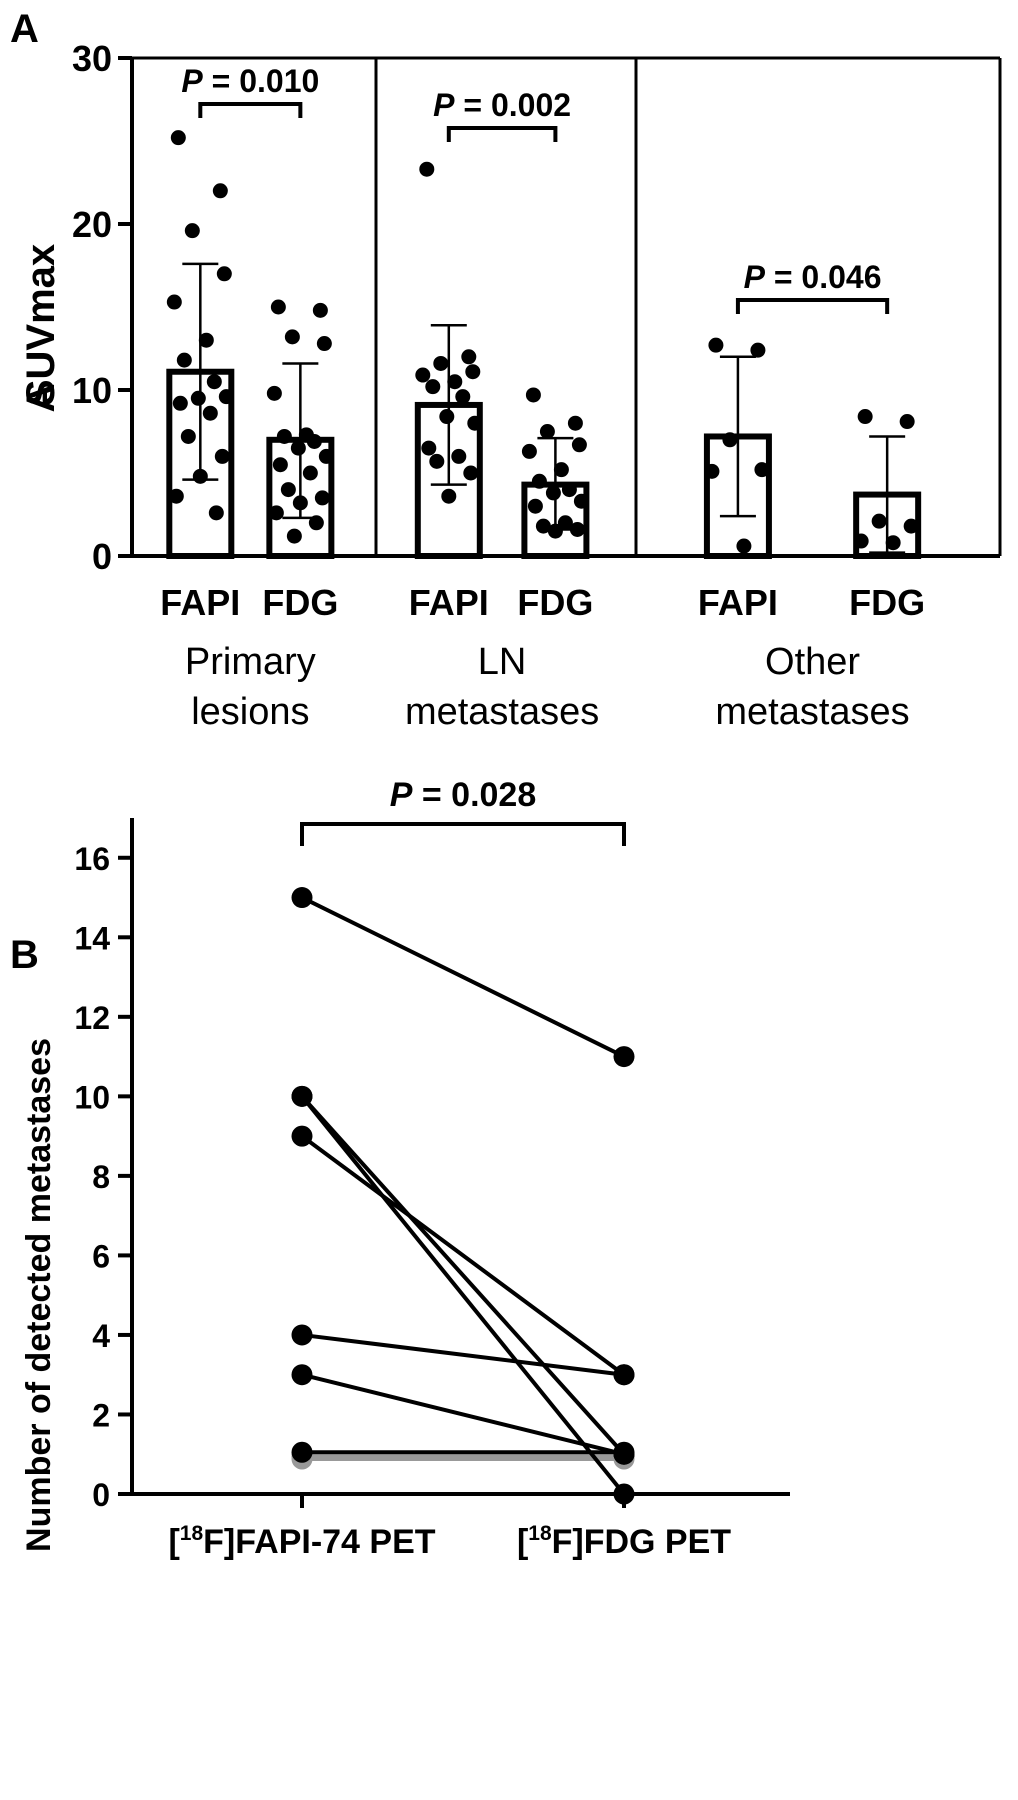 This screenshot has height=1800, width=1018. Describe the element at coordinates (823, 277) in the screenshot. I see `p-value-text: = 0.046` at that location.